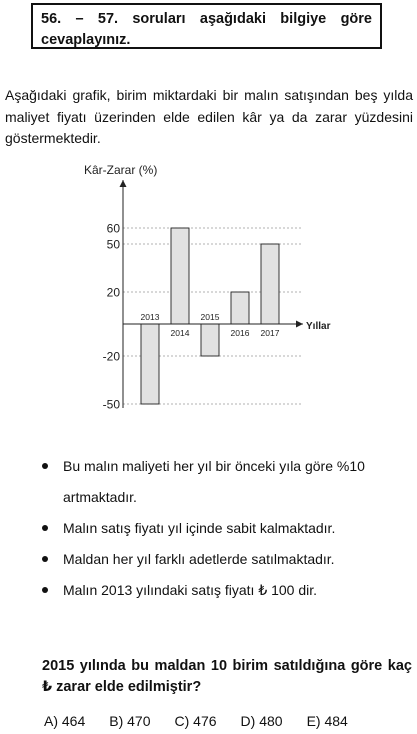 The image size is (417, 734). I want to click on x-tick-label: 2015, so click(210, 317).